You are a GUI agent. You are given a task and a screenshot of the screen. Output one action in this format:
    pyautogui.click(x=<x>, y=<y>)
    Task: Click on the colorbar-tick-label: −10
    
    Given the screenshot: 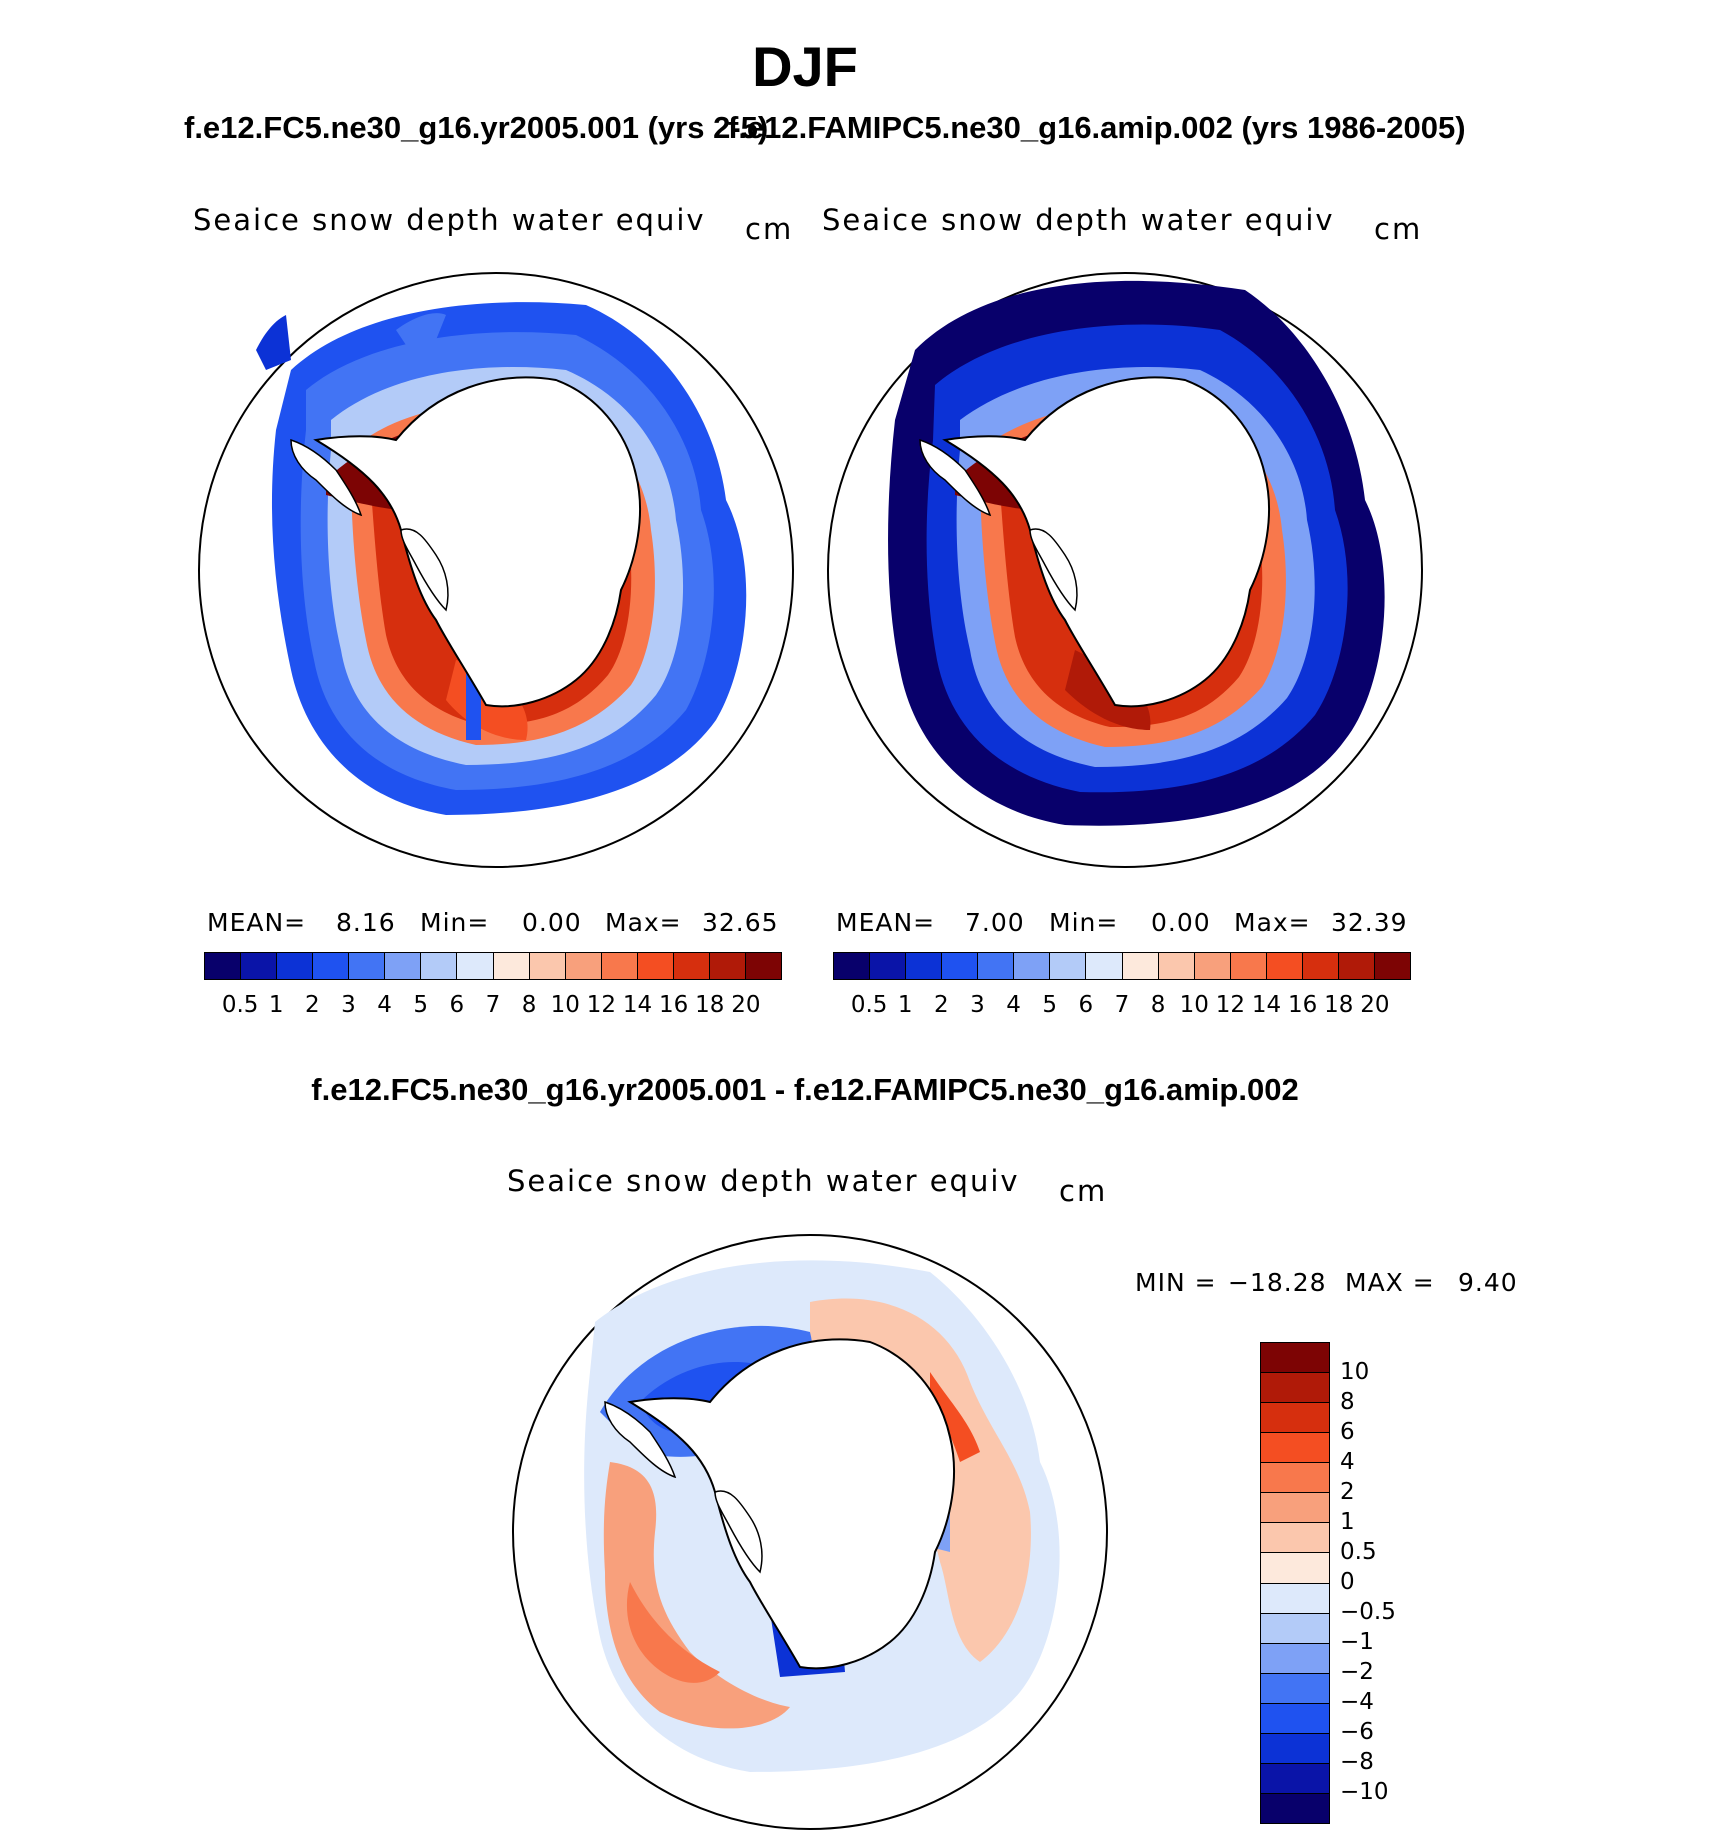 What is the action you would take?
    pyautogui.click(x=1364, y=1792)
    